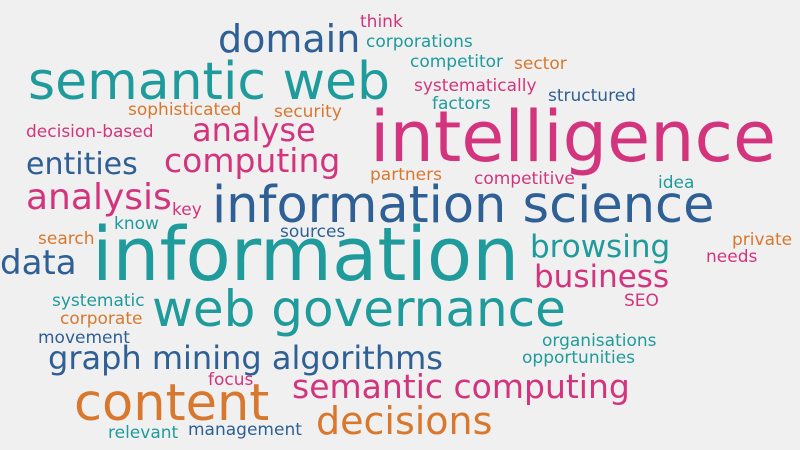 This screenshot has width=800, height=450. What do you see at coordinates (289, 39) in the screenshot?
I see `cloud-word: domain` at bounding box center [289, 39].